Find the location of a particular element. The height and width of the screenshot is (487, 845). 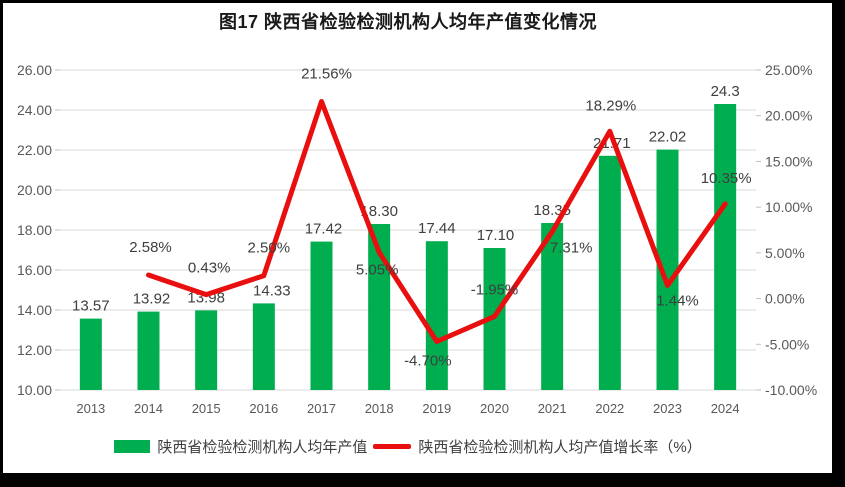

left-axis-tick-label: 16.00 is located at coordinates (34, 270).